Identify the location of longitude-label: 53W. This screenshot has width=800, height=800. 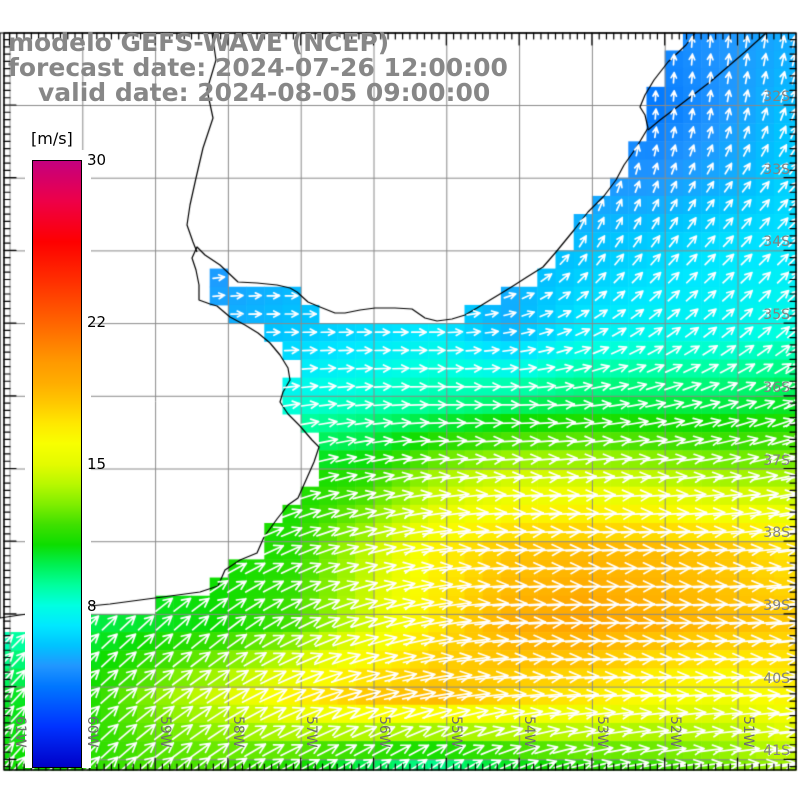
(601, 732).